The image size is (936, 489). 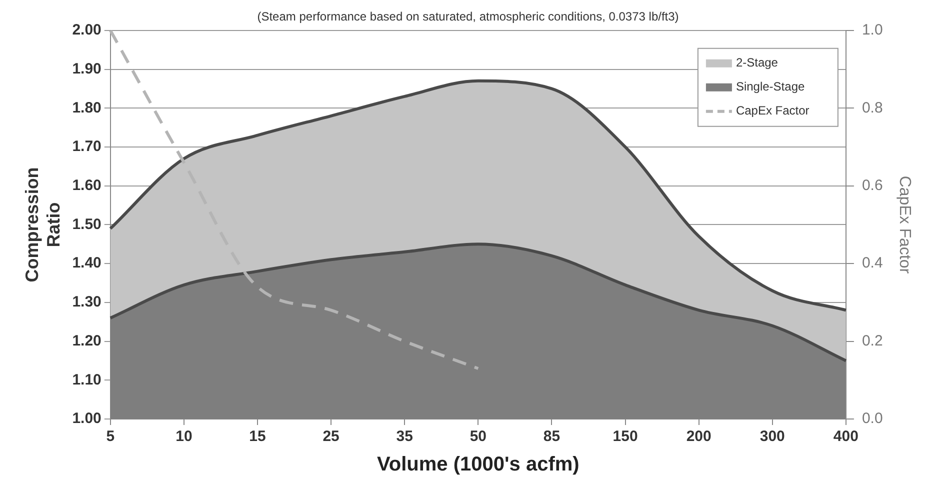 I want to click on y-tick-label: 1.10, so click(x=87, y=379).